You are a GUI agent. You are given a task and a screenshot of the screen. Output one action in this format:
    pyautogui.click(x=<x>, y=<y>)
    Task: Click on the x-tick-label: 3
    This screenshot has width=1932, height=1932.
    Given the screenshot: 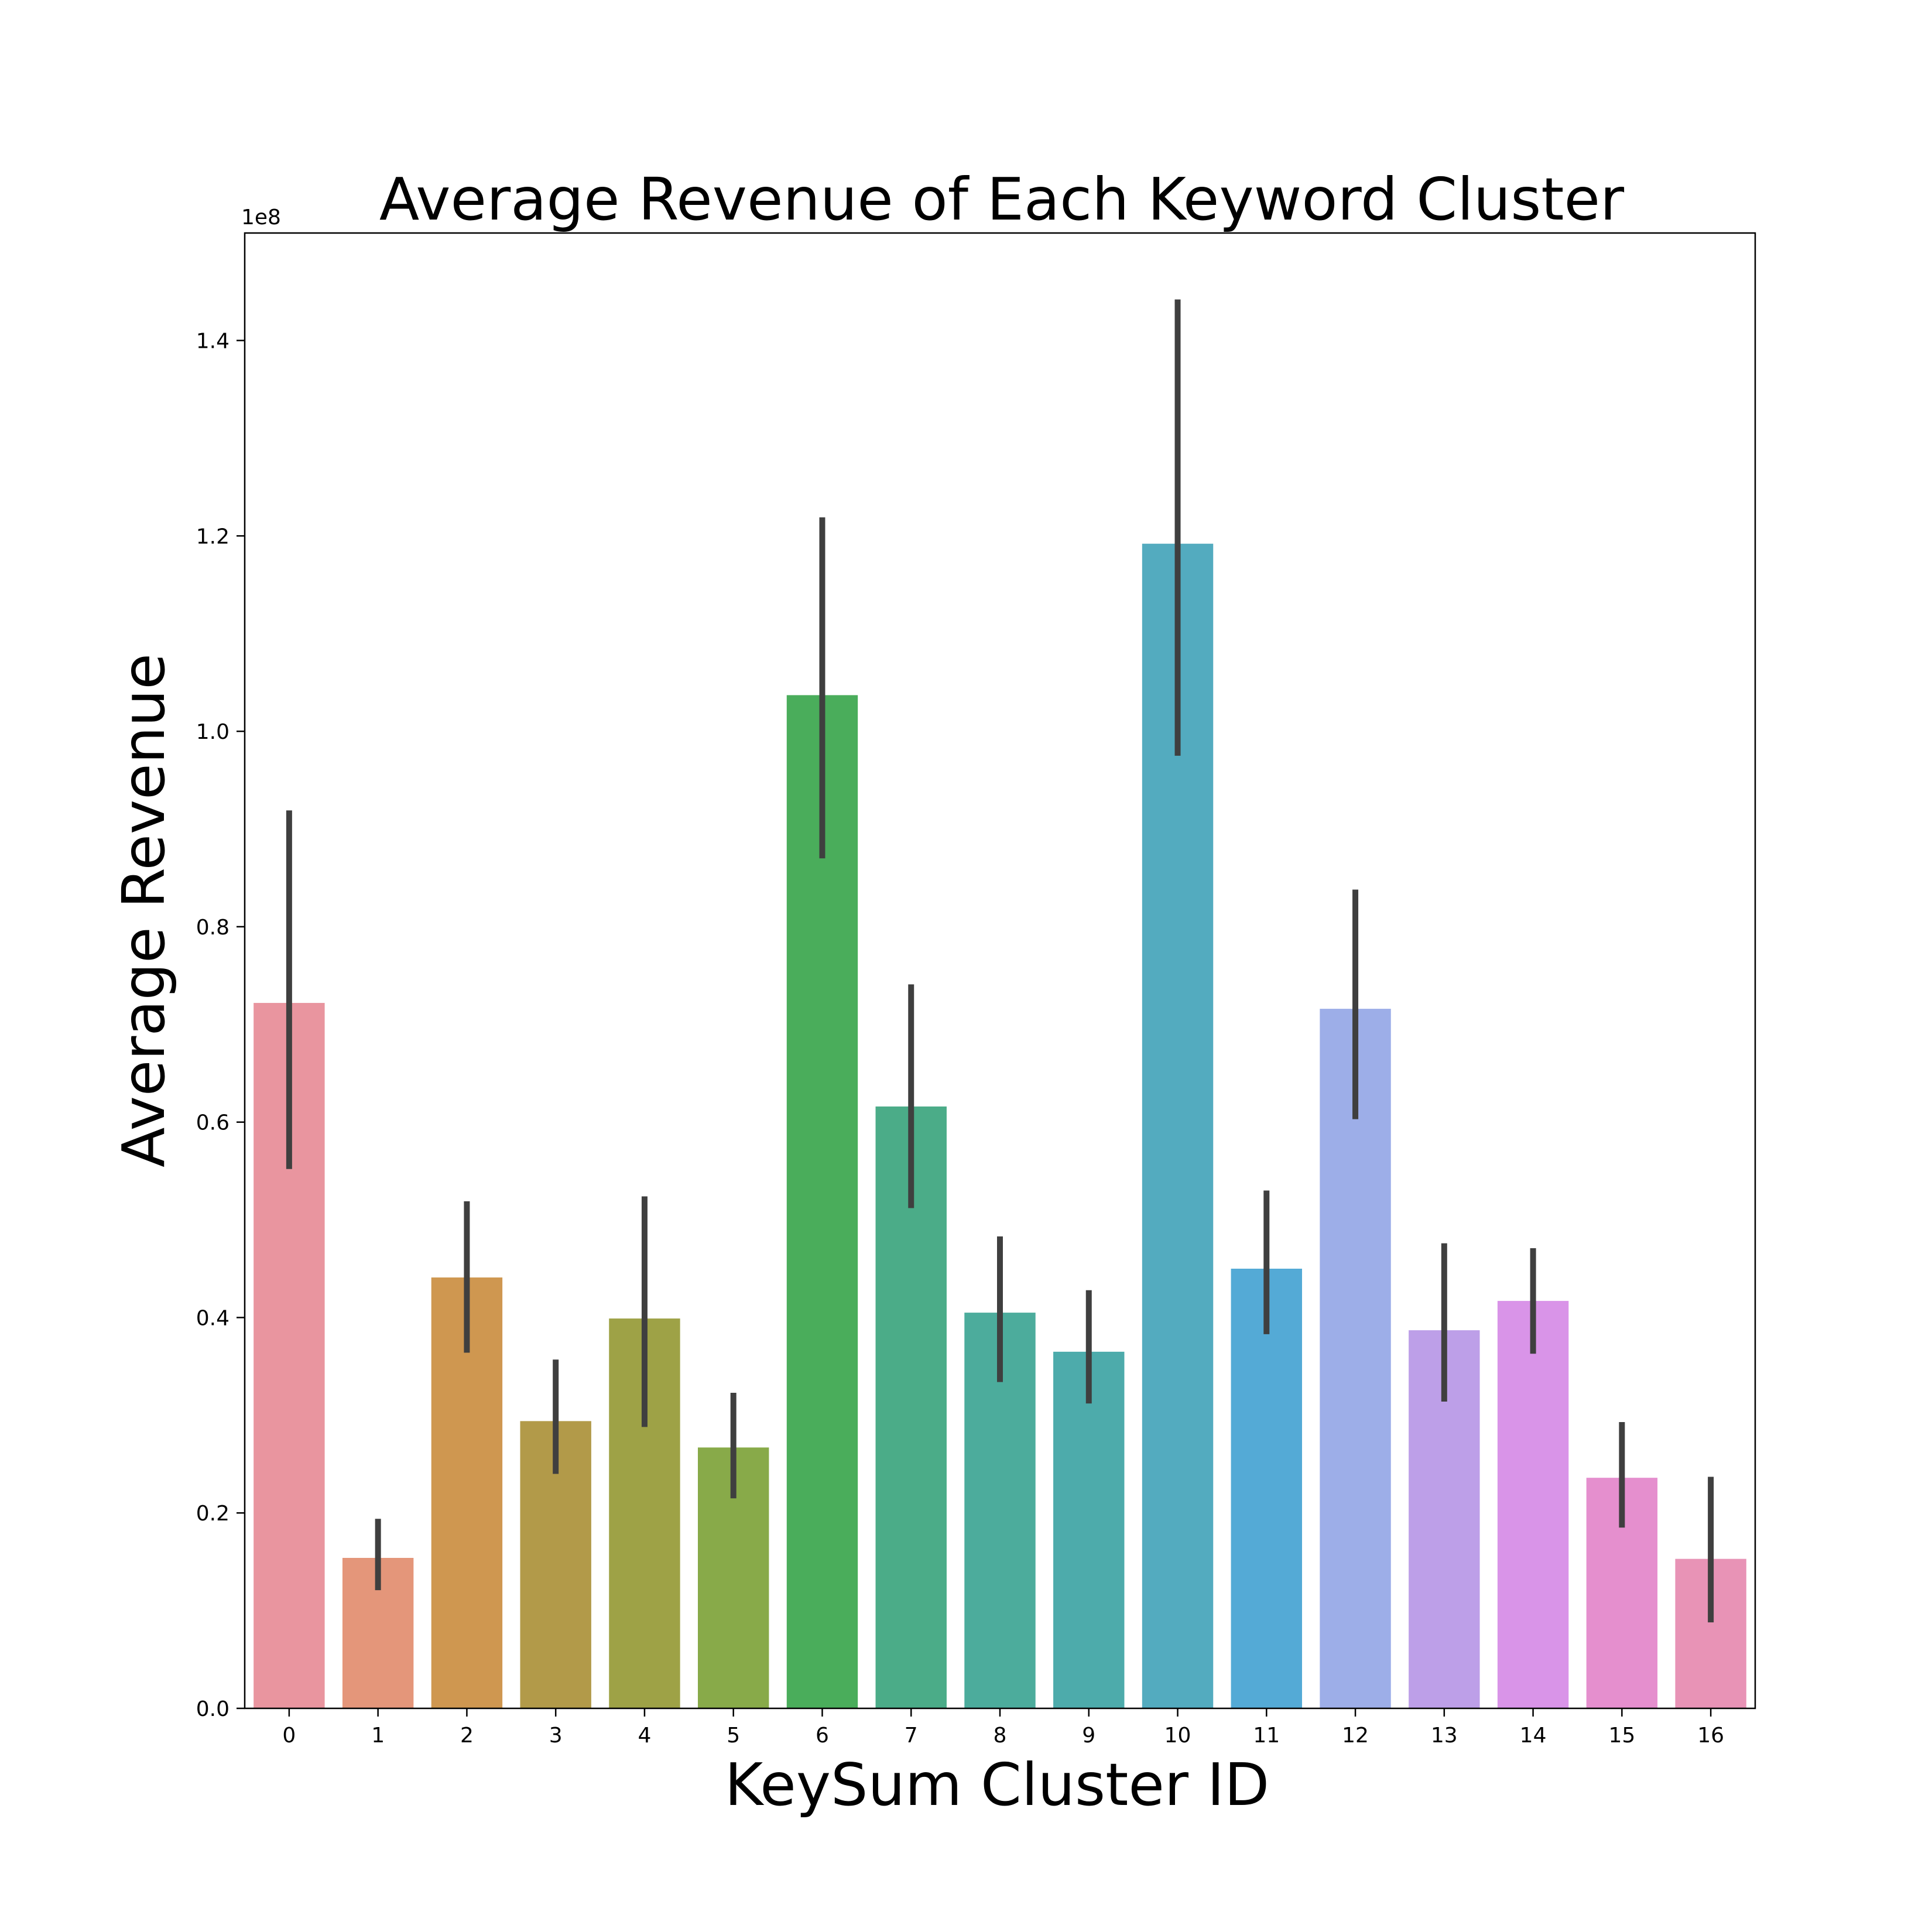 What is the action you would take?
    pyautogui.click(x=556, y=1736)
    